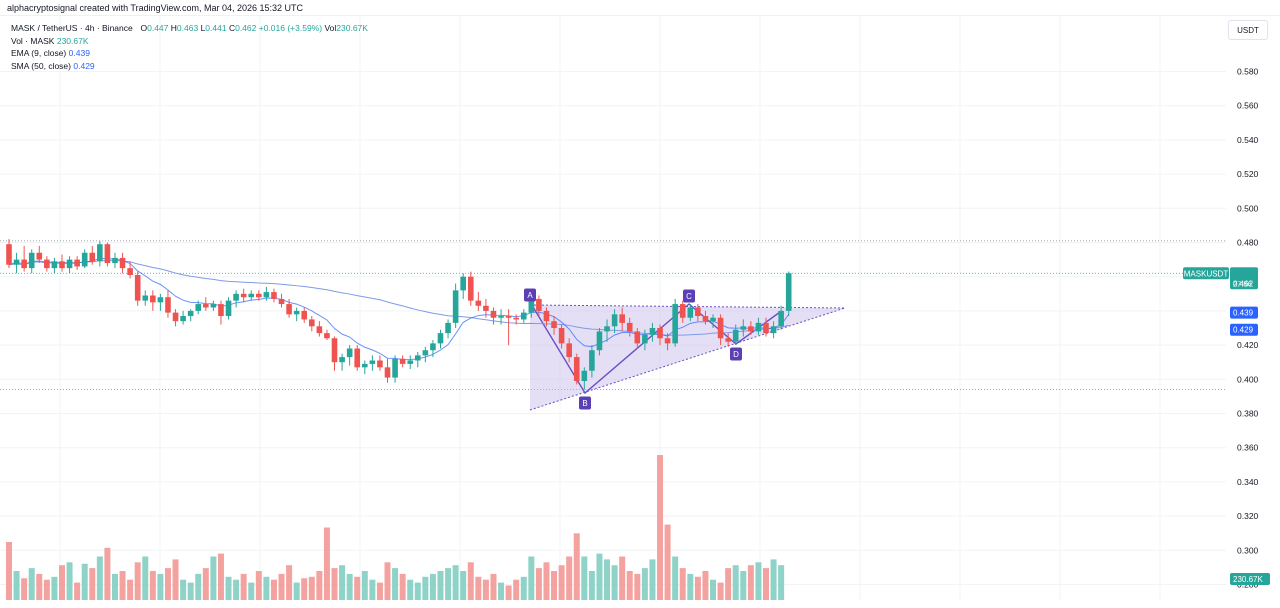 The height and width of the screenshot is (608, 1280). What do you see at coordinates (189, 41) in the screenshot?
I see `legend-volume-row: Vol · MASK 230.67K` at bounding box center [189, 41].